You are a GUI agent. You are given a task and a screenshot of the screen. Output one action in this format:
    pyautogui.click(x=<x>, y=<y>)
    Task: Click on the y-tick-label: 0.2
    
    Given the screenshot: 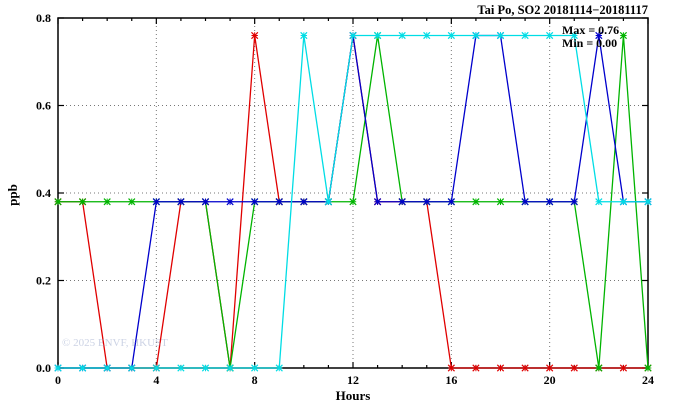 What is the action you would take?
    pyautogui.click(x=43, y=281)
    